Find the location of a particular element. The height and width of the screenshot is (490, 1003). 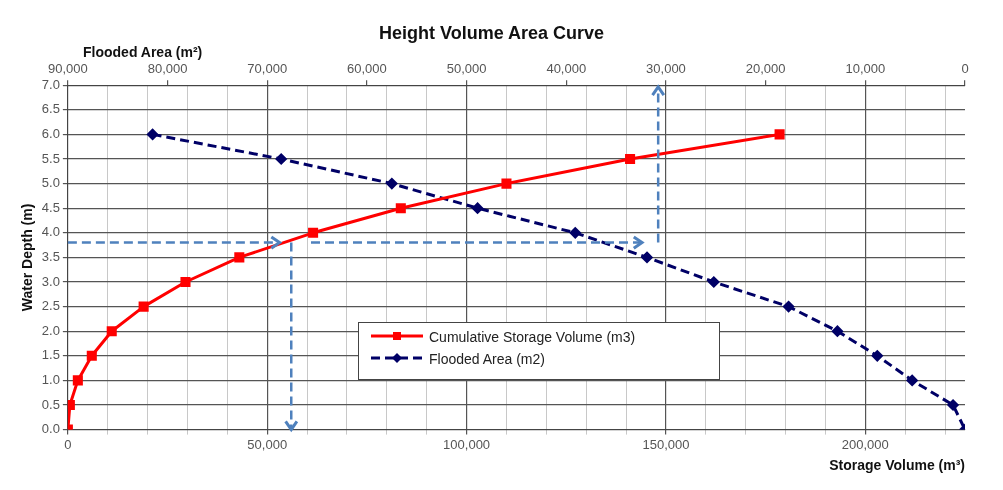

y-tick-label: 2.5 is located at coordinates (50, 306).